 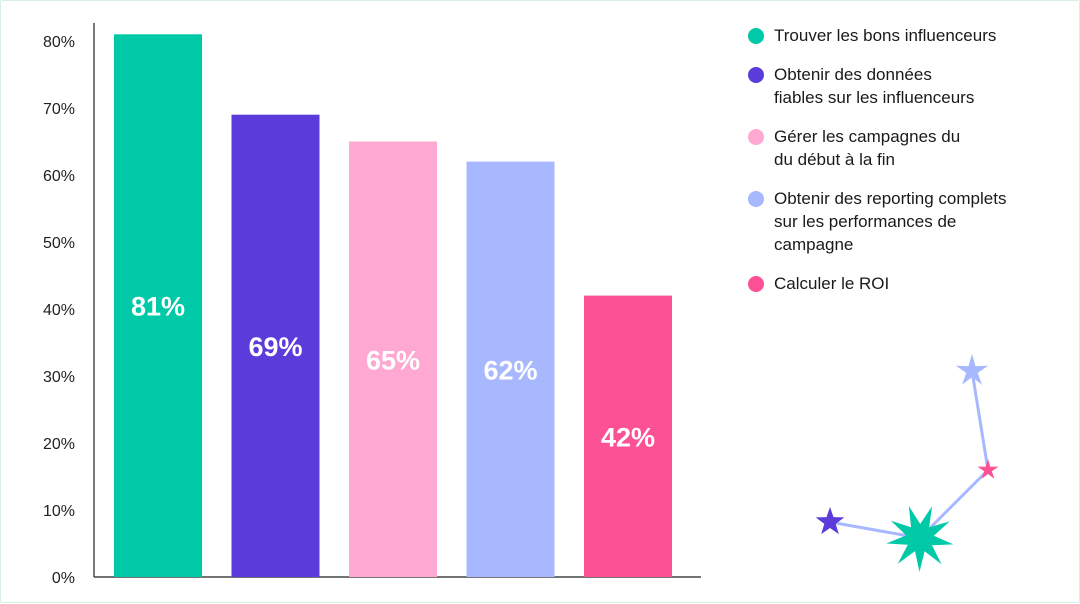 I want to click on bar-data-label-2: 69%, so click(x=275, y=347).